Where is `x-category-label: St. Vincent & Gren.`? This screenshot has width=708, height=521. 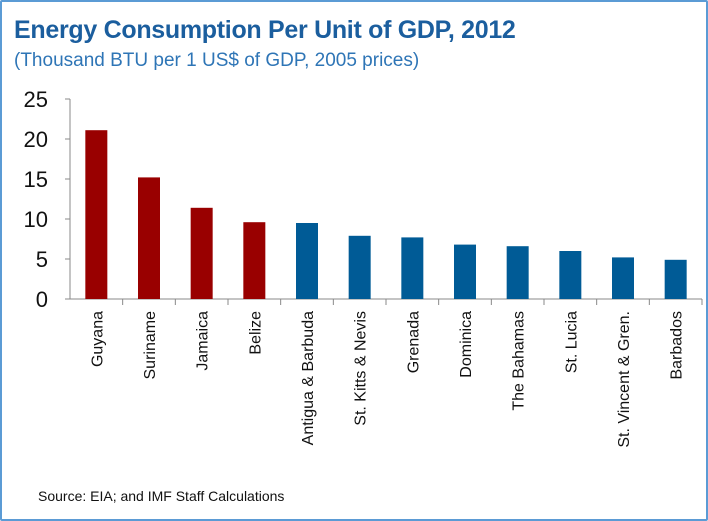
x-category-label: St. Vincent & Gren. is located at coordinates (624, 379).